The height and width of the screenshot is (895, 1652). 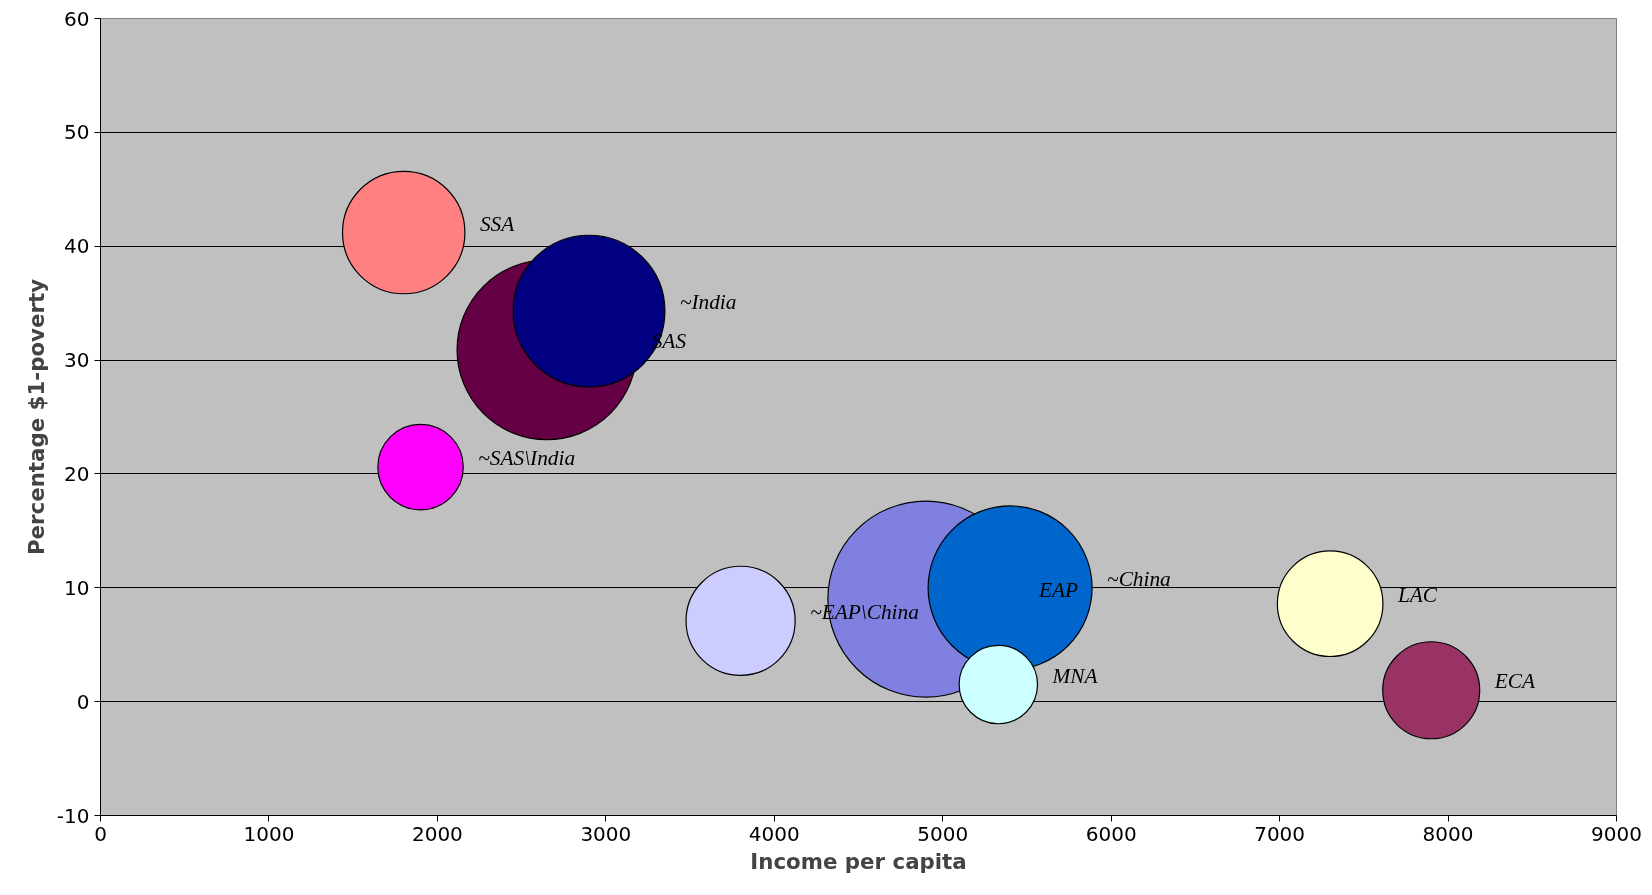 What do you see at coordinates (1111, 833) in the screenshot?
I see `x-tick-label: 6000` at bounding box center [1111, 833].